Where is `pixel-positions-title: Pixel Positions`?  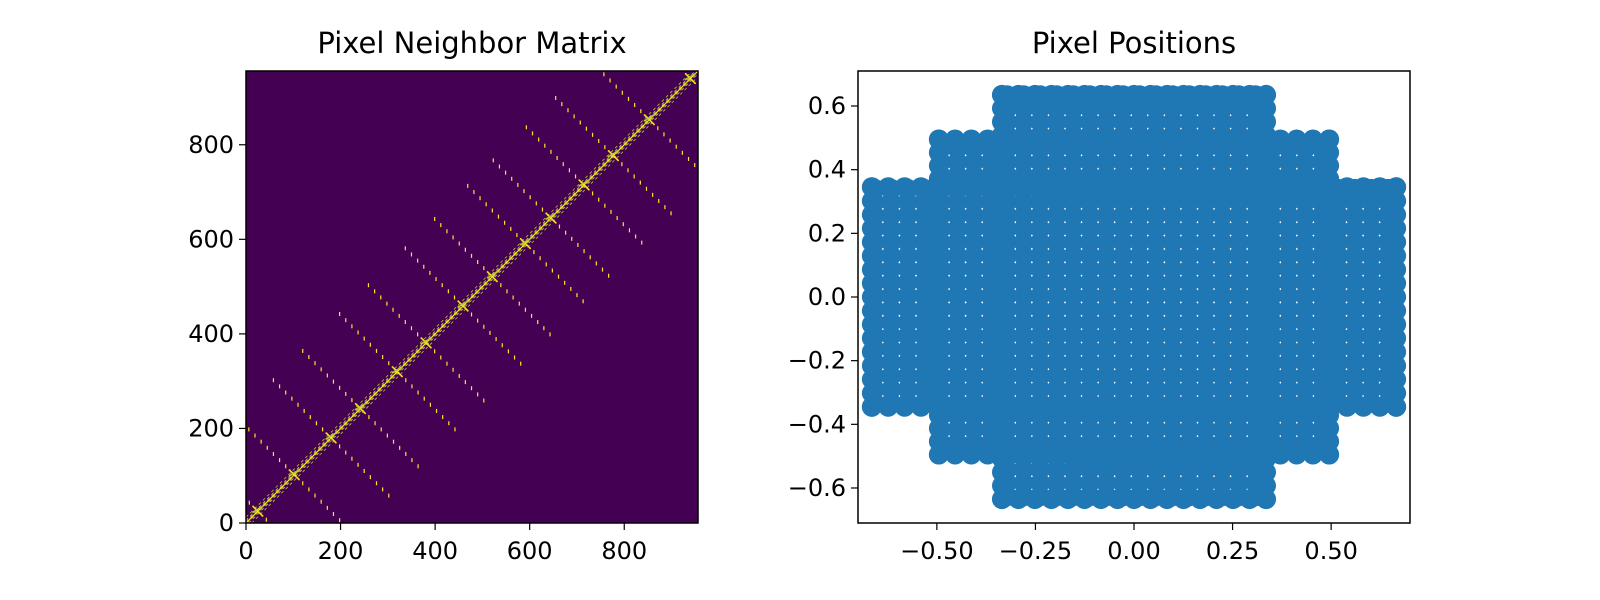 pixel-positions-title: Pixel Positions is located at coordinates (1134, 43).